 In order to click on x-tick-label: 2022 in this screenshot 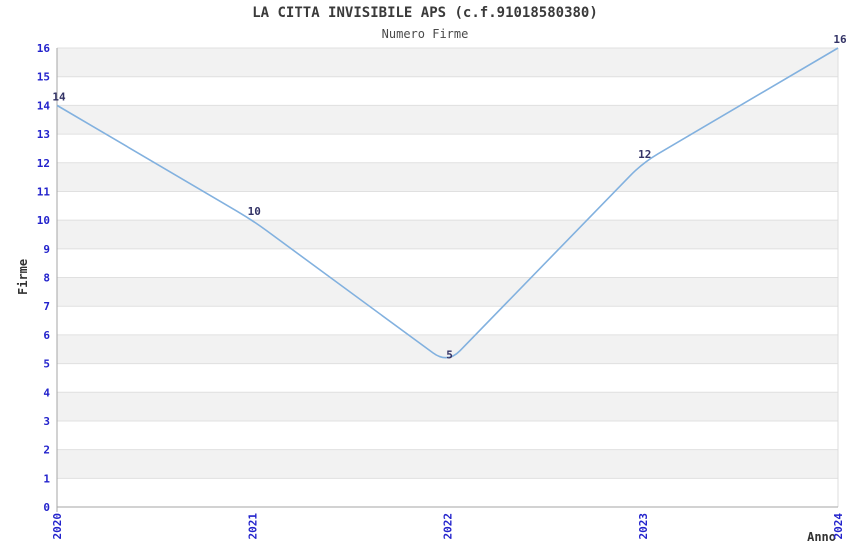, I will do `click(448, 526)`.